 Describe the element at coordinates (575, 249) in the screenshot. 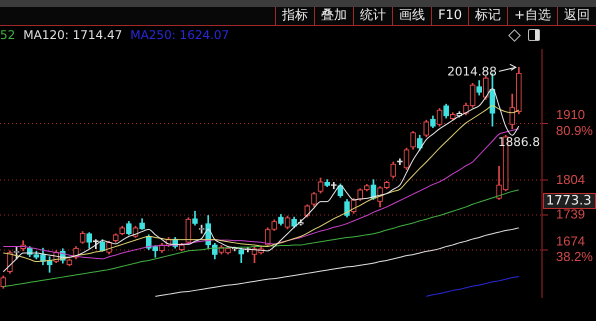

I see `y-tick-label: 1674 38.2%` at that location.